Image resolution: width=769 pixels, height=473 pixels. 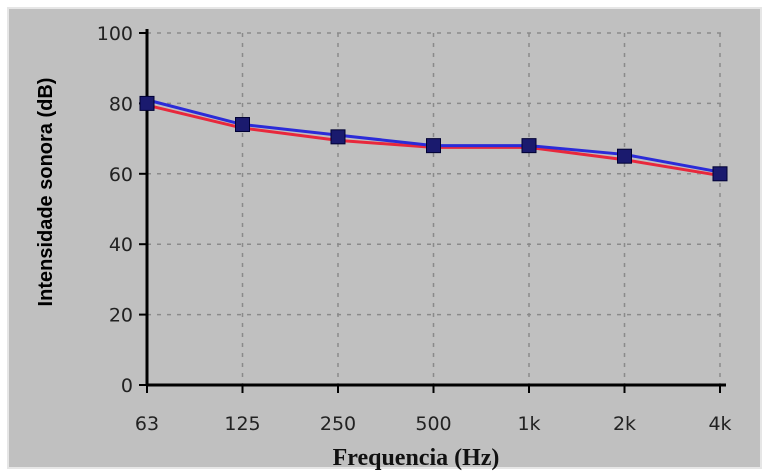 What do you see at coordinates (121, 175) in the screenshot?
I see `y-tick-label: 60` at bounding box center [121, 175].